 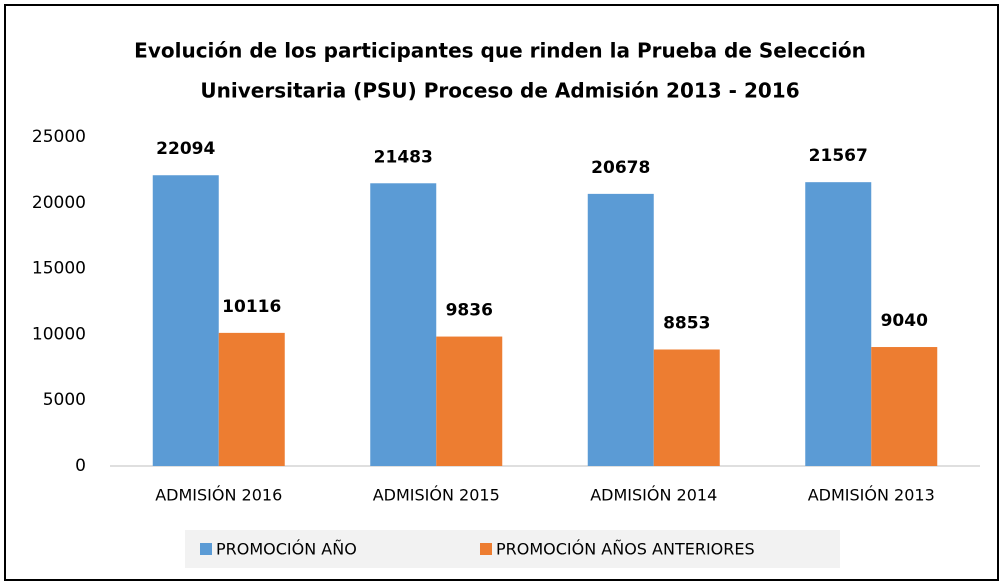 I want to click on y-tick-label: 0, so click(x=80, y=466).